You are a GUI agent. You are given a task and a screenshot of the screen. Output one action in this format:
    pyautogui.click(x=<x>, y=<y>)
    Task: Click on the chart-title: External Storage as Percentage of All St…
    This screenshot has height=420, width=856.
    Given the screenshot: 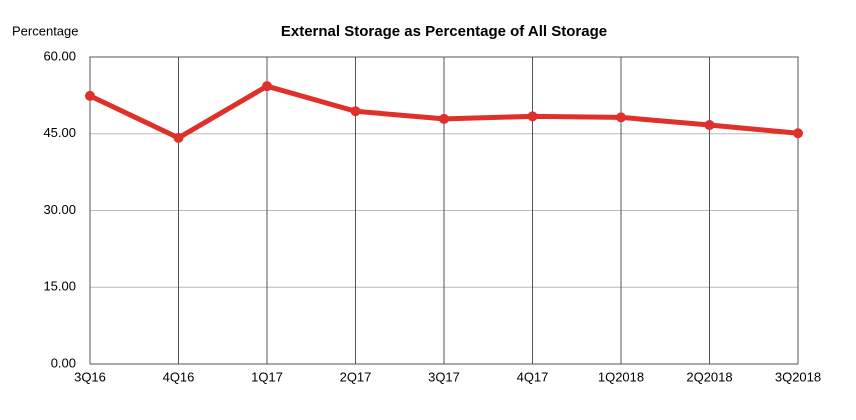 What is the action you would take?
    pyautogui.click(x=444, y=31)
    